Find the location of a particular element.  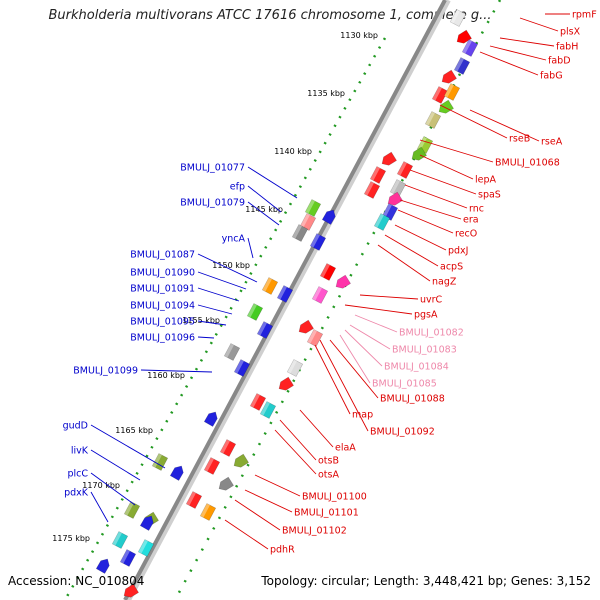

gene-label-right: BMULJ_01101 is located at coordinates (326, 513).